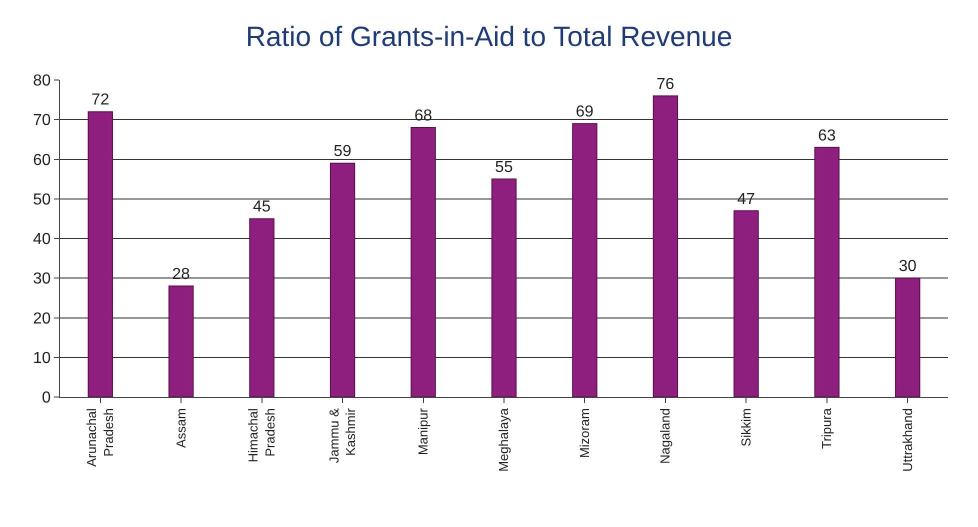 The height and width of the screenshot is (527, 978). What do you see at coordinates (100, 437) in the screenshot?
I see `x-tick-label: Arunachal Pradesh` at bounding box center [100, 437].